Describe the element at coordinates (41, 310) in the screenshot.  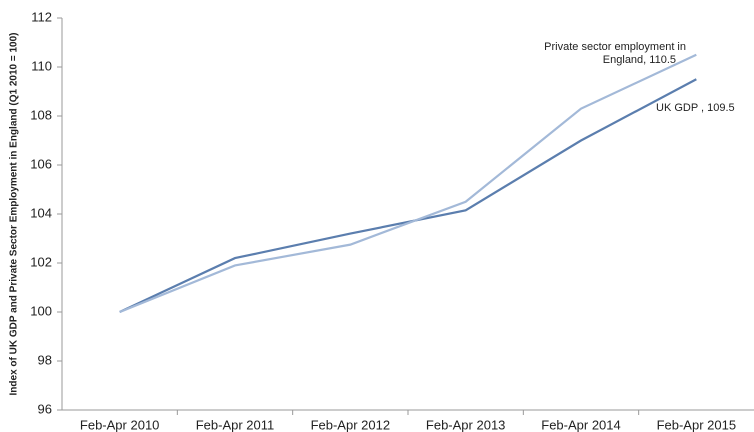
I see `y-tick-label: 100` at that location.